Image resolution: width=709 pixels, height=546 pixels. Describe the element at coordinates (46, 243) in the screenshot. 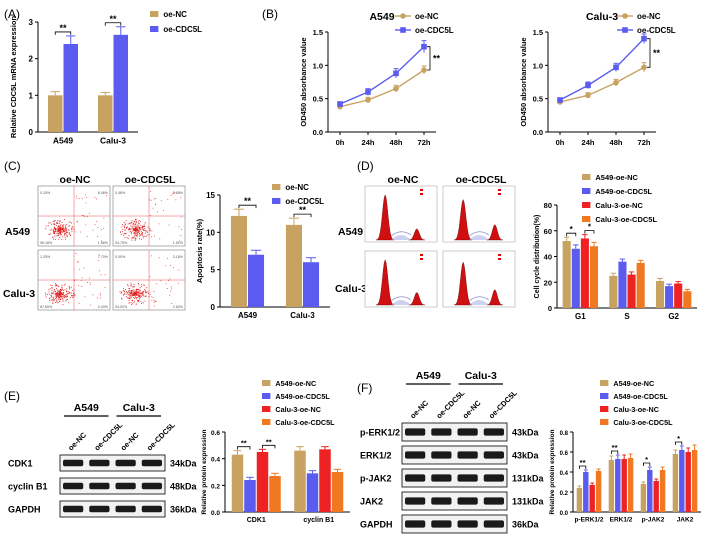

I see `flow-quadrant-value: 96.18%` at that location.